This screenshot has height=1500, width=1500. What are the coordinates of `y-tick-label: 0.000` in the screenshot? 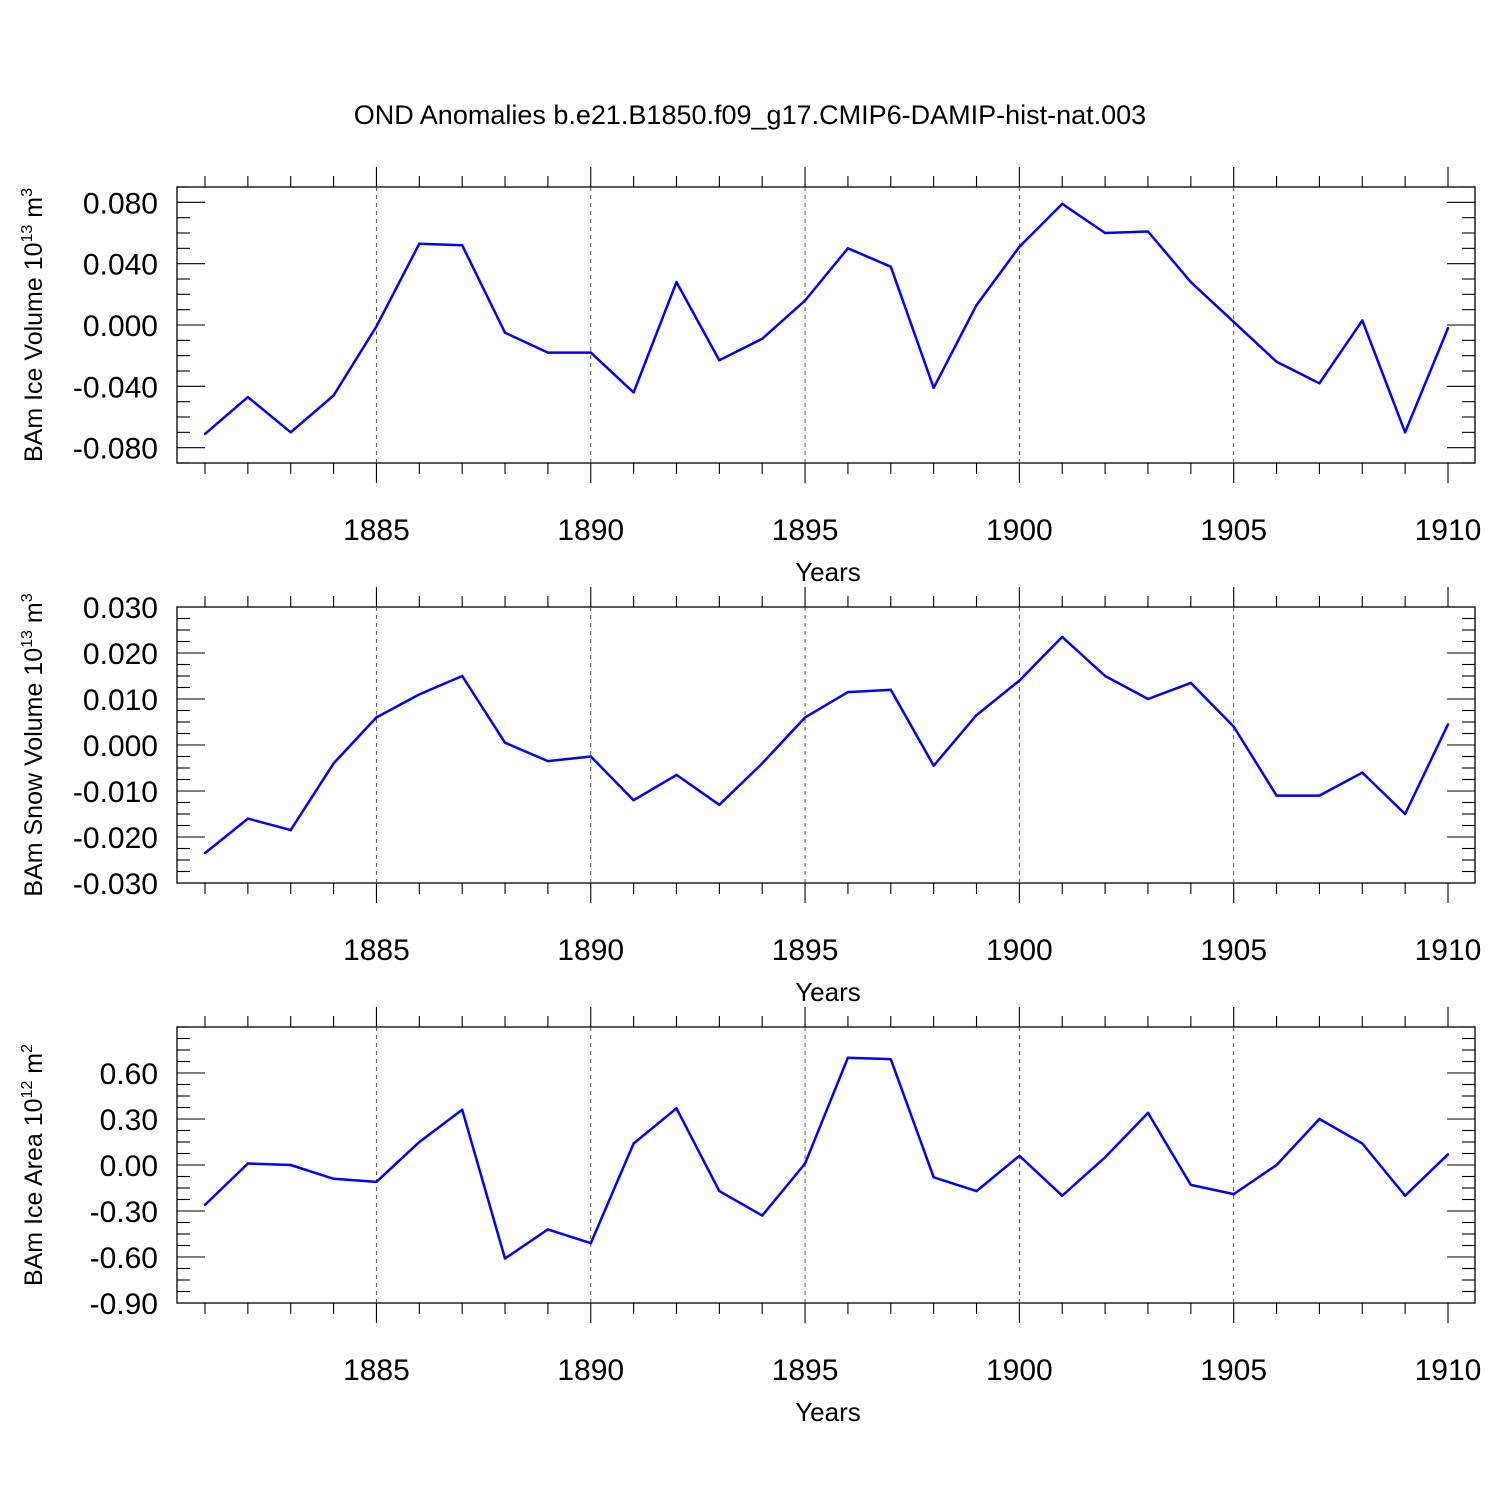 It's located at (120, 326).